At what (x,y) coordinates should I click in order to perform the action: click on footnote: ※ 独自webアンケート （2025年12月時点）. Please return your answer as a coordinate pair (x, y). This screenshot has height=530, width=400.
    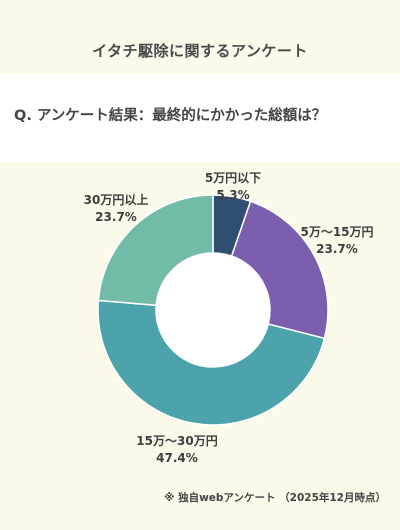
    Looking at the image, I should click on (275, 498).